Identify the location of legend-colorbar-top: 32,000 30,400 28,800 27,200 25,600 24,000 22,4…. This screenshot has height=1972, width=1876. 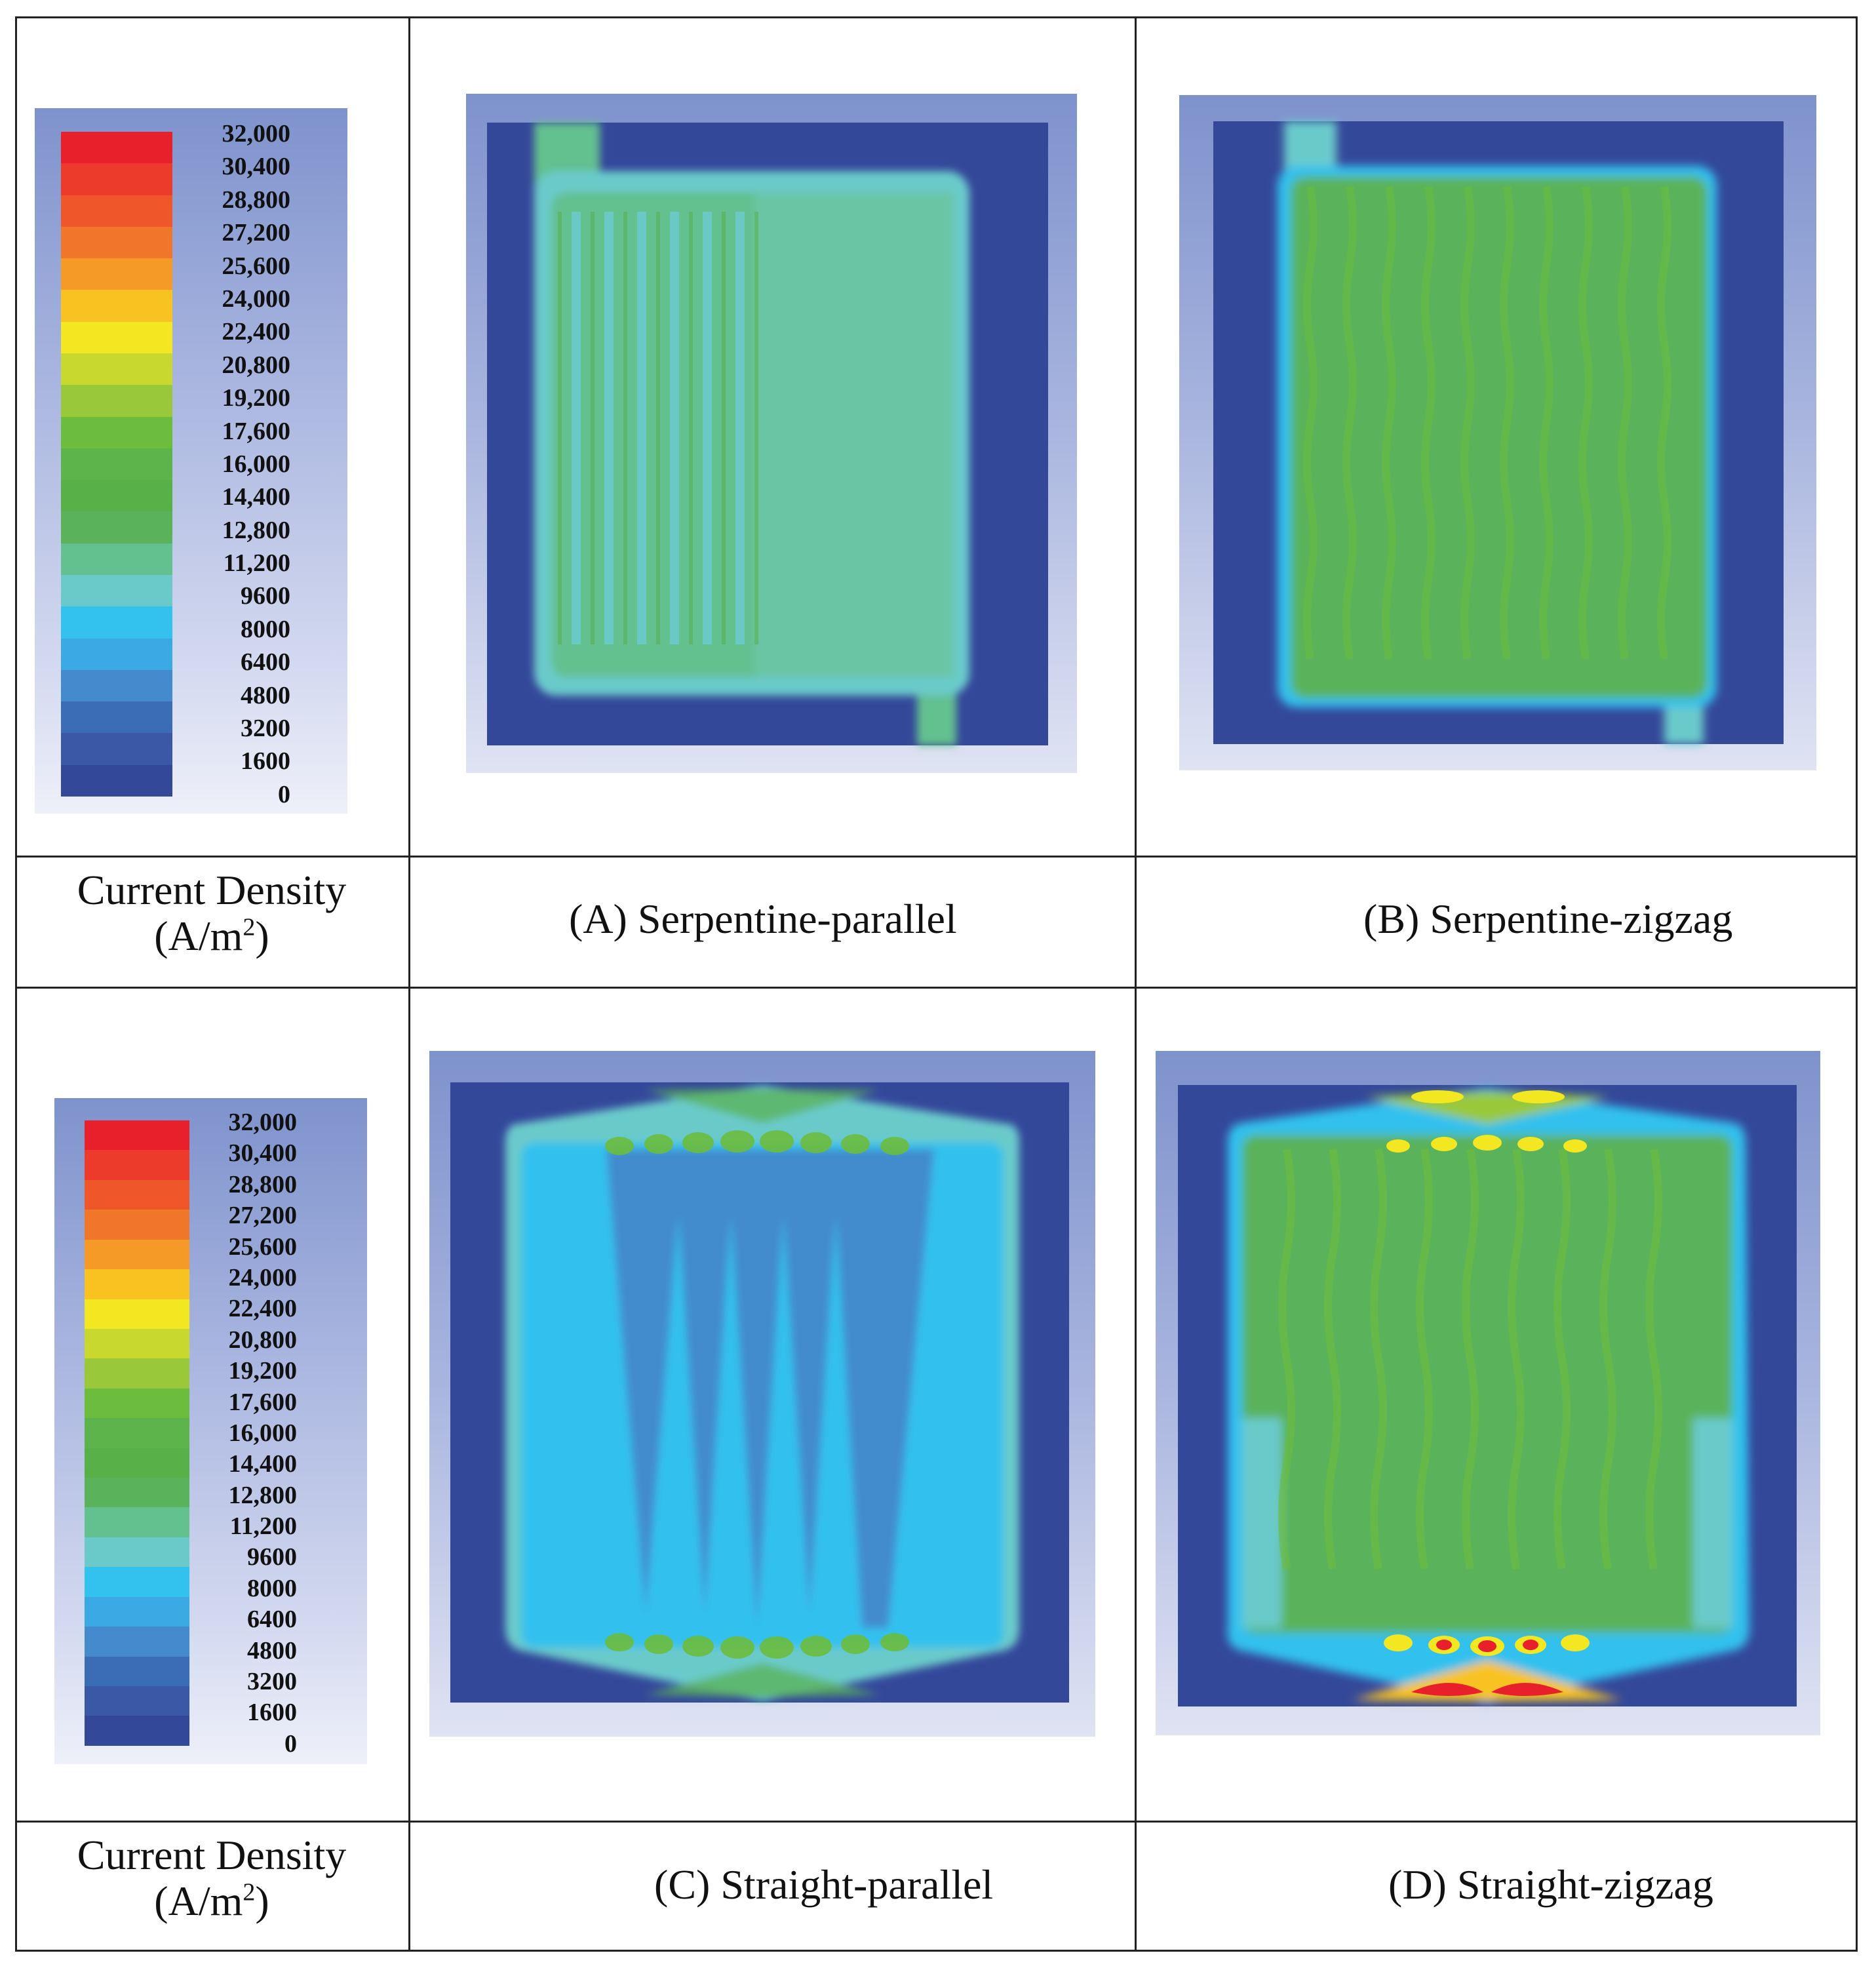
(191, 461).